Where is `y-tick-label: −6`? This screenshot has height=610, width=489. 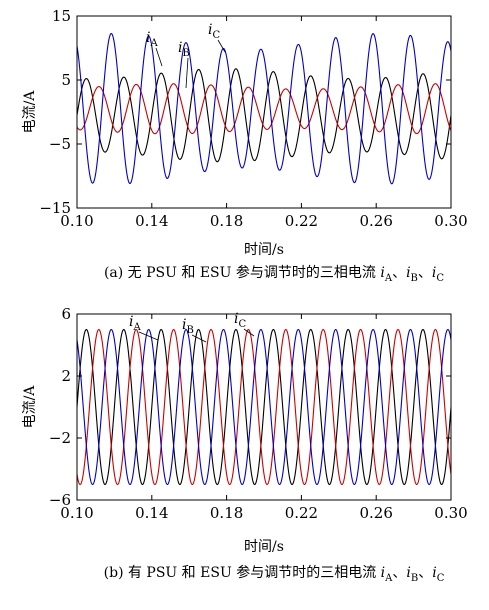 y-tick-label: −6 is located at coordinates (60, 500).